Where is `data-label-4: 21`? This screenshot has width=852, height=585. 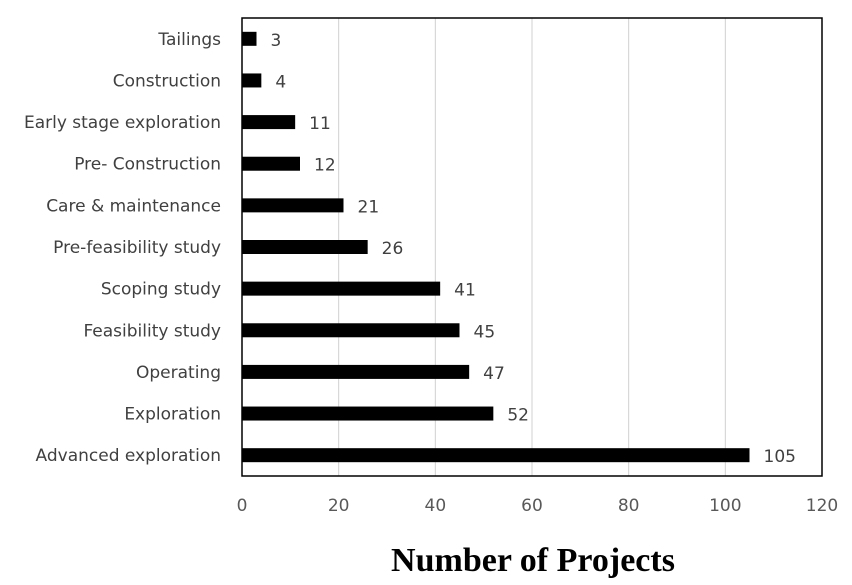
data-label-4: 21 is located at coordinates (369, 207).